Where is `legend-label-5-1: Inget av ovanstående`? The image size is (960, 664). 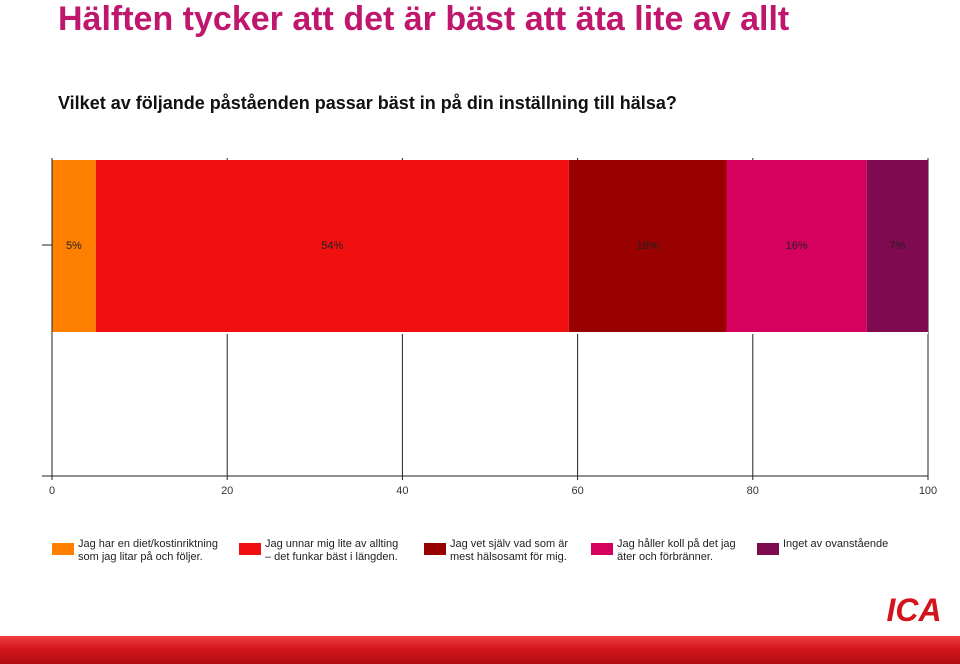
legend-label-5-1: Inget av ovanstående is located at coordinates (835, 544).